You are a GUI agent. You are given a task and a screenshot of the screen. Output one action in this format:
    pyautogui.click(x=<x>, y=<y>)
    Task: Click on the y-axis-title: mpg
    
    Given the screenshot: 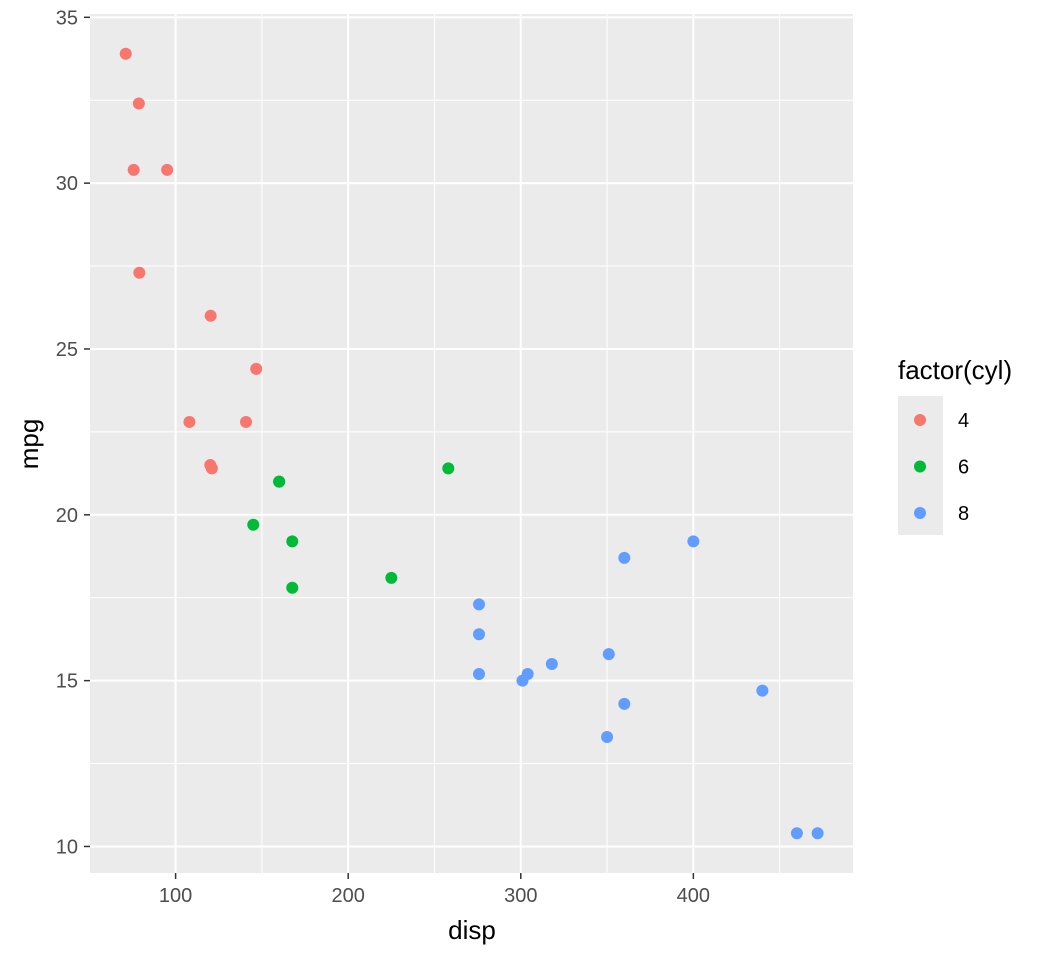 What is the action you would take?
    pyautogui.click(x=29, y=444)
    